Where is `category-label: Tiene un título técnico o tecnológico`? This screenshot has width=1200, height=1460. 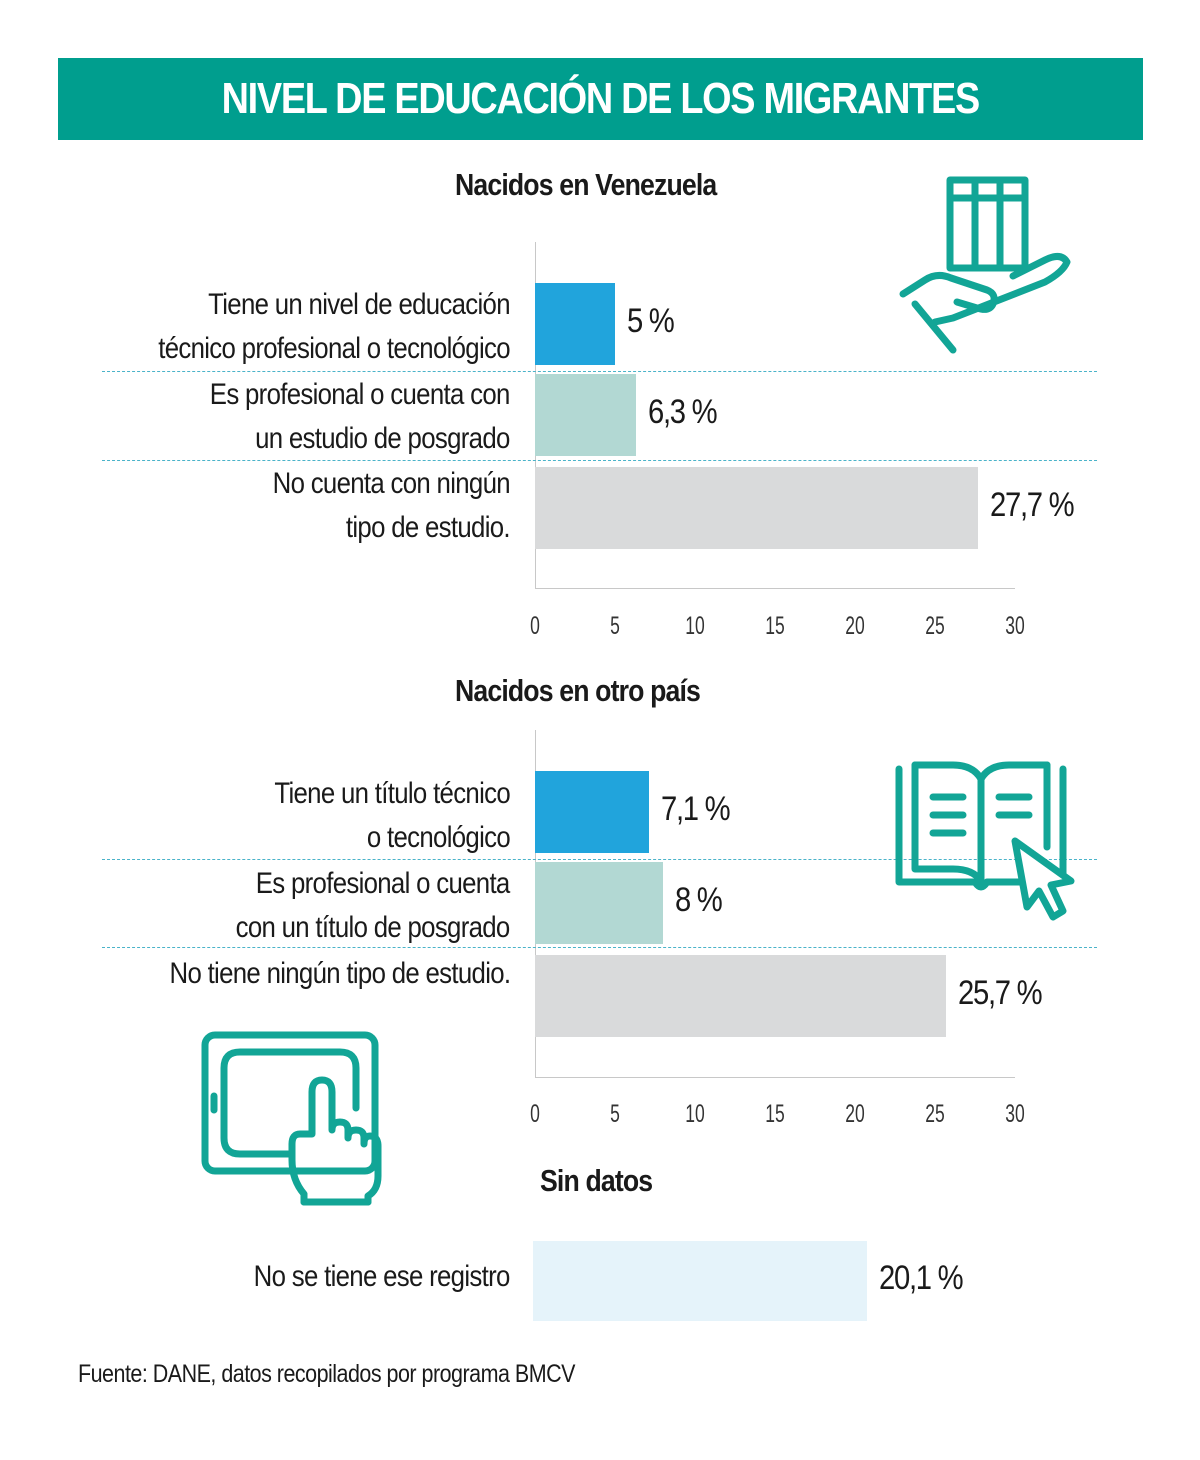
category-label: Tiene un título técnico o tecnológico is located at coordinates (392, 815).